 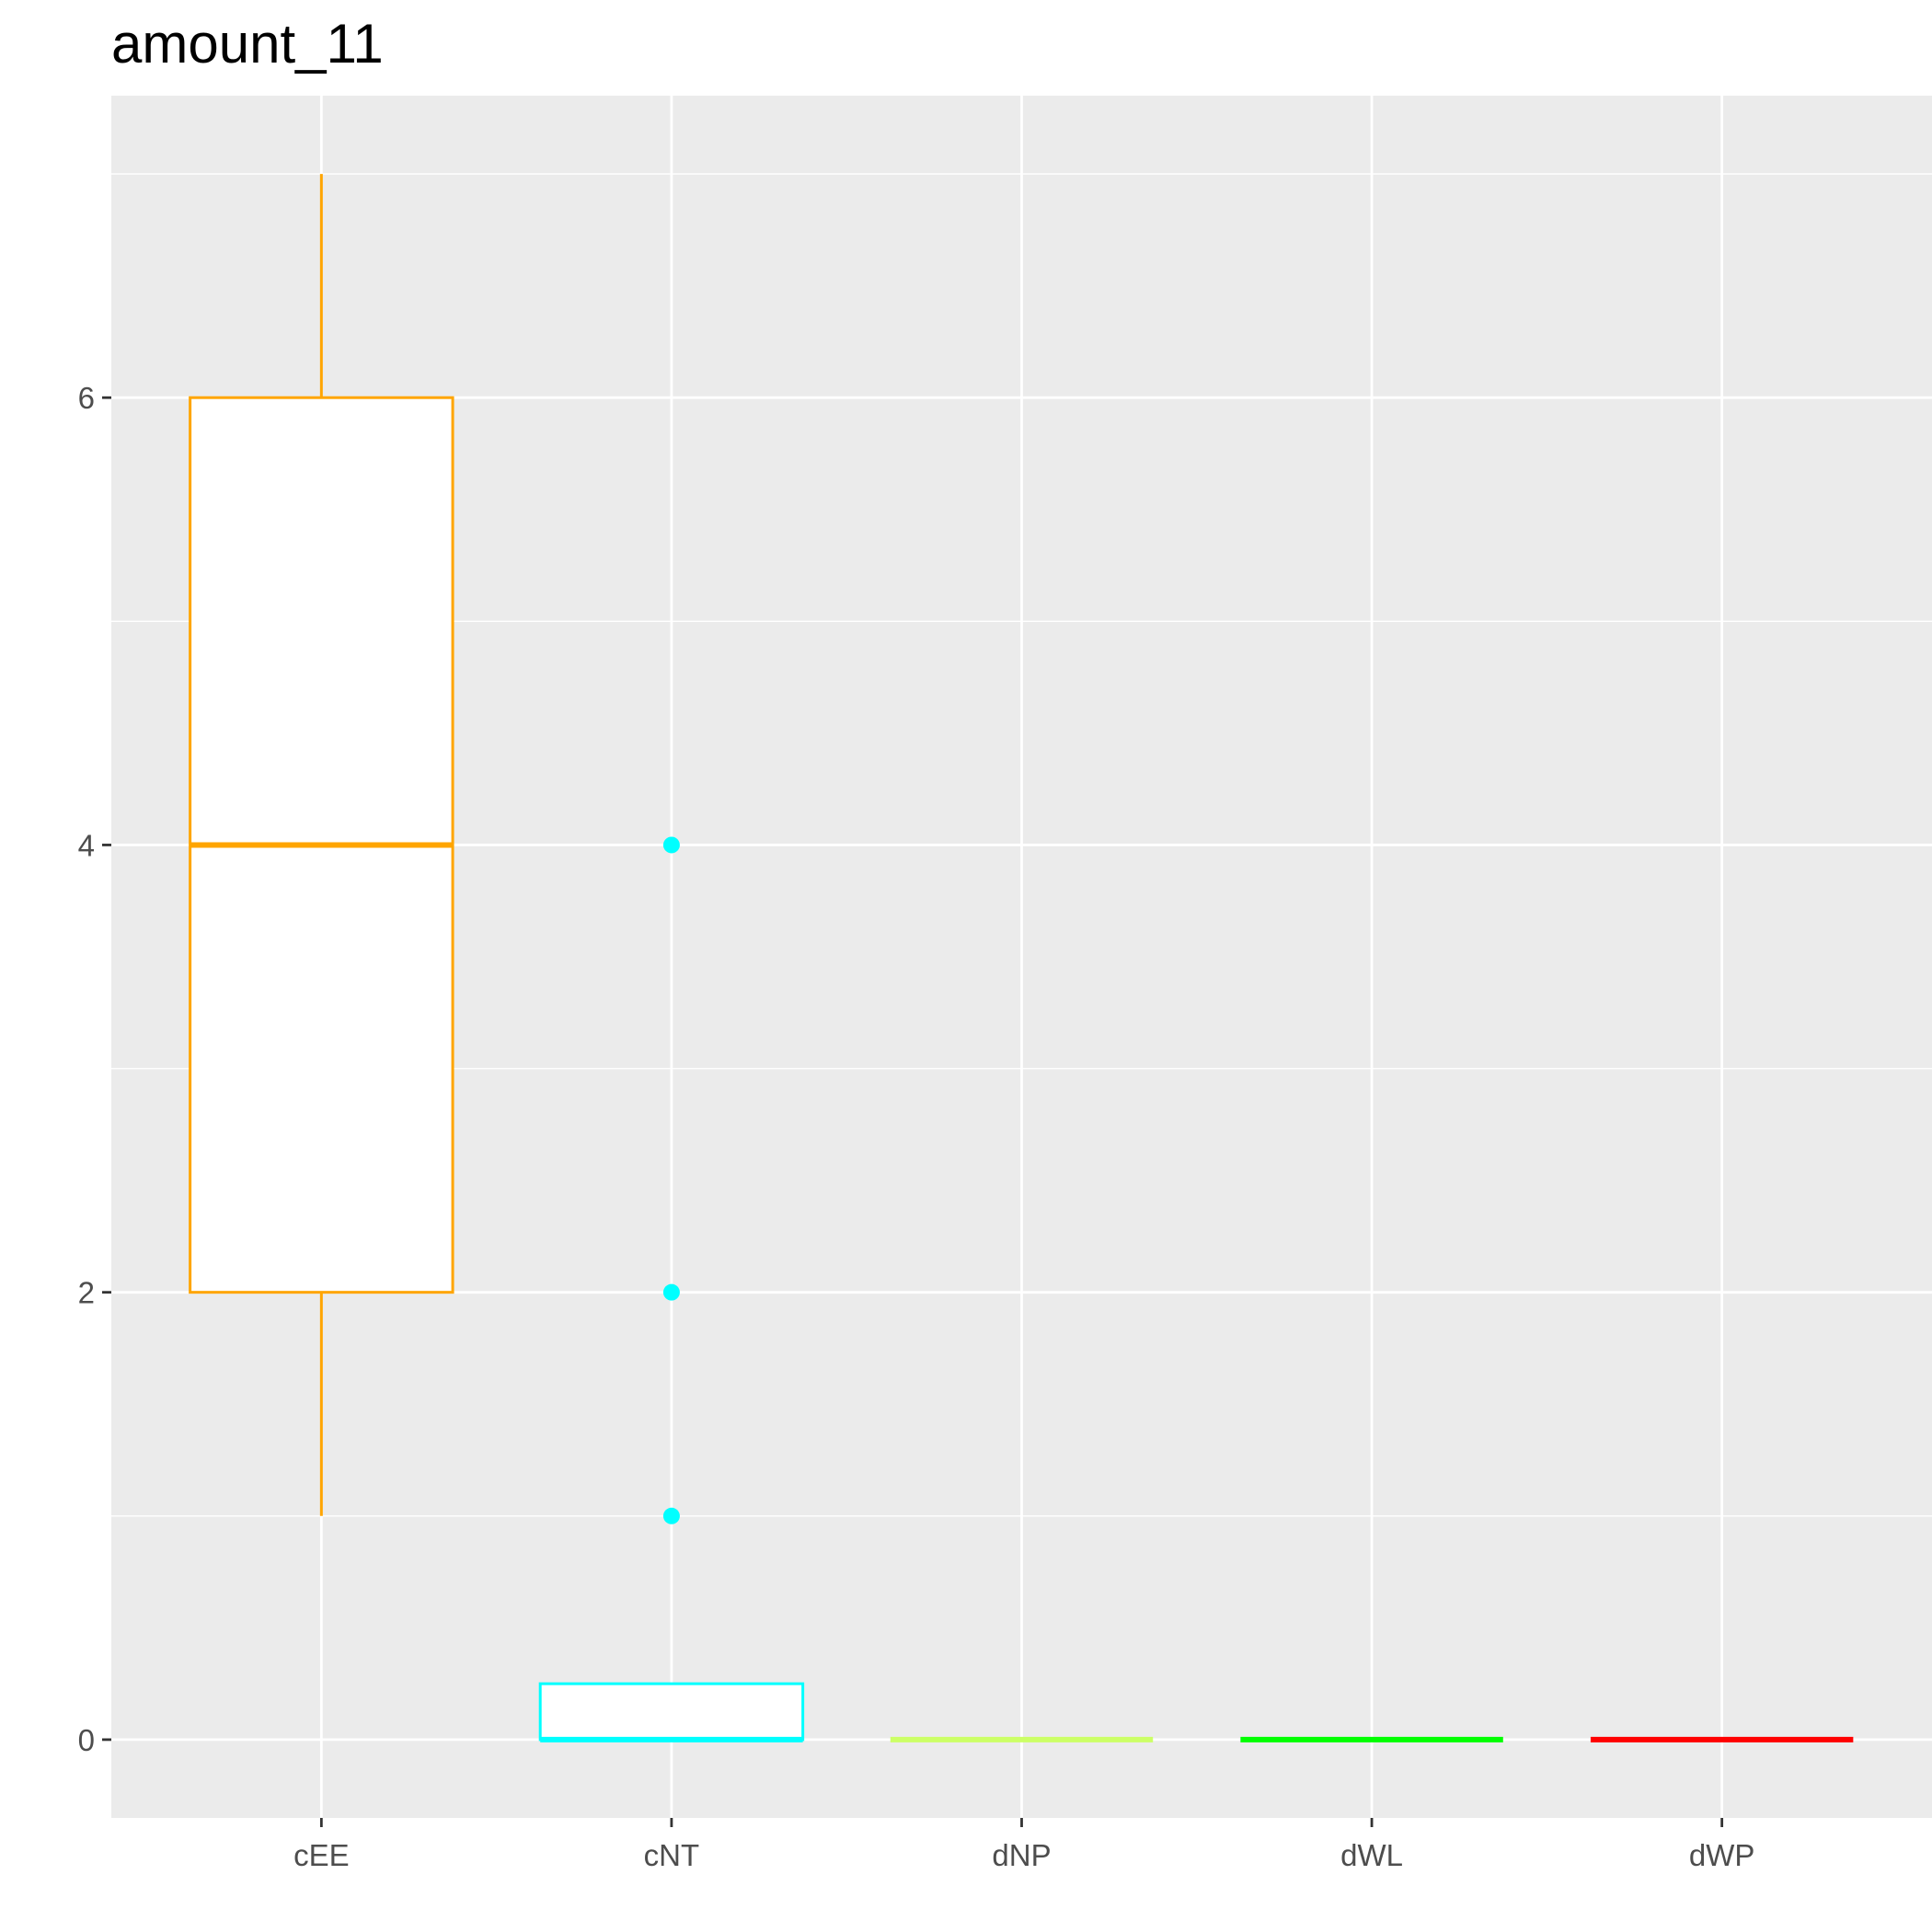 What do you see at coordinates (86, 845) in the screenshot?
I see `y-tick-label: 4` at bounding box center [86, 845].